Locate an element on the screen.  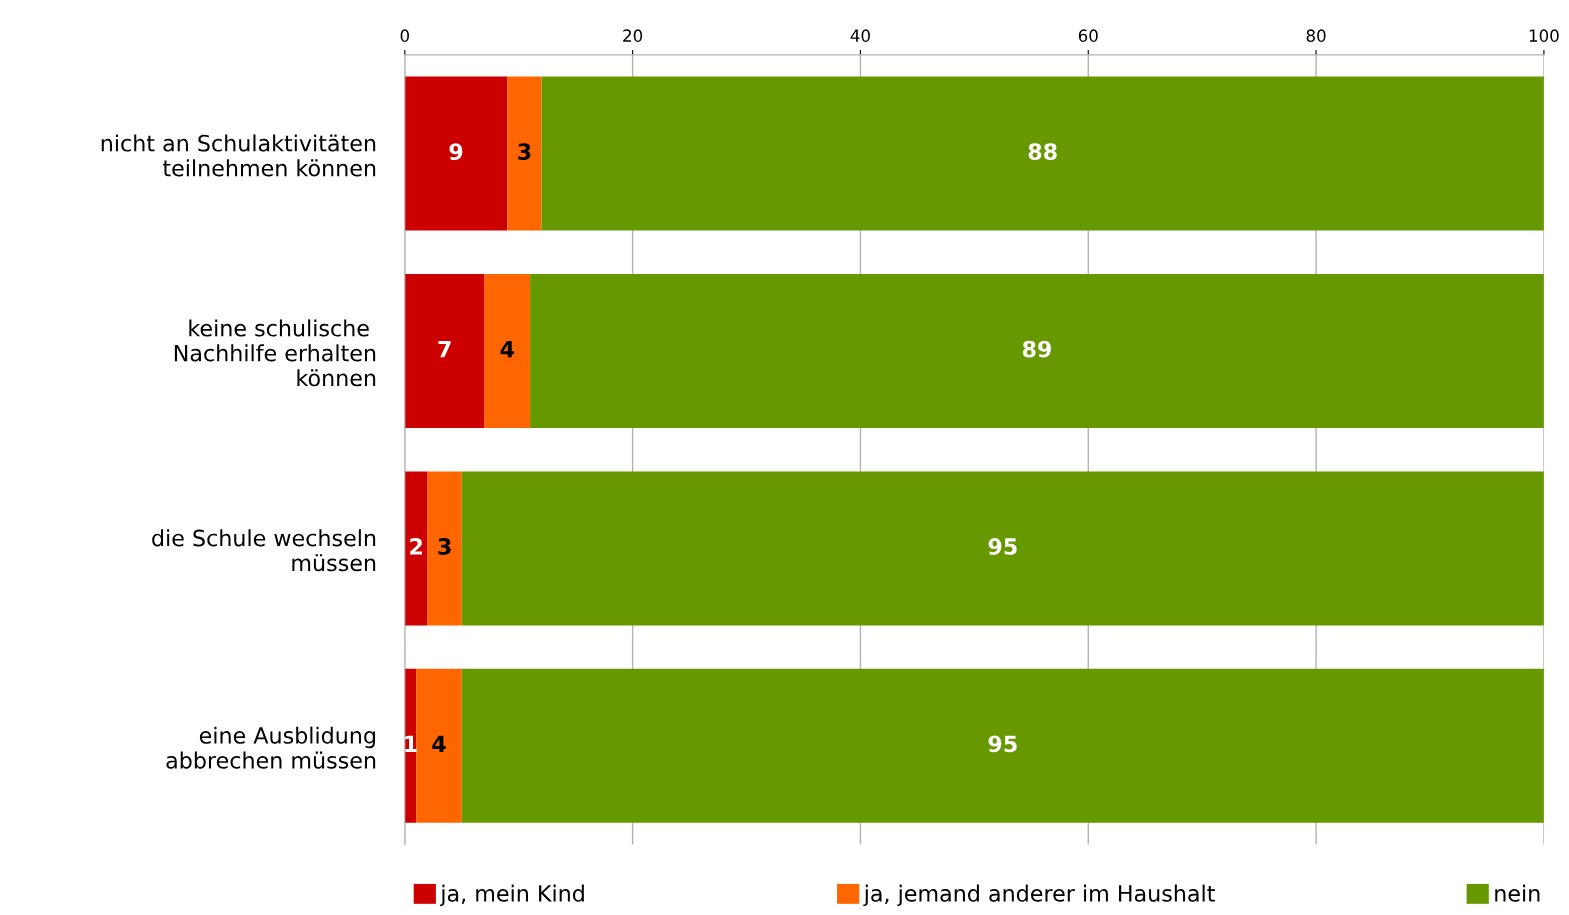
data-label: 2 is located at coordinates (416, 546).